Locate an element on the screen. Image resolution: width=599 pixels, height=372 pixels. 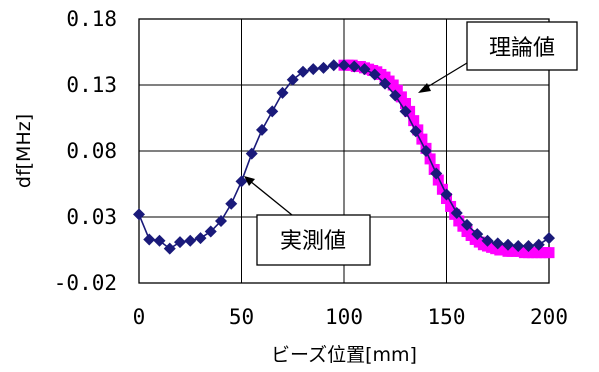
callout-theory-label: 理論値 is located at coordinates (522, 48).